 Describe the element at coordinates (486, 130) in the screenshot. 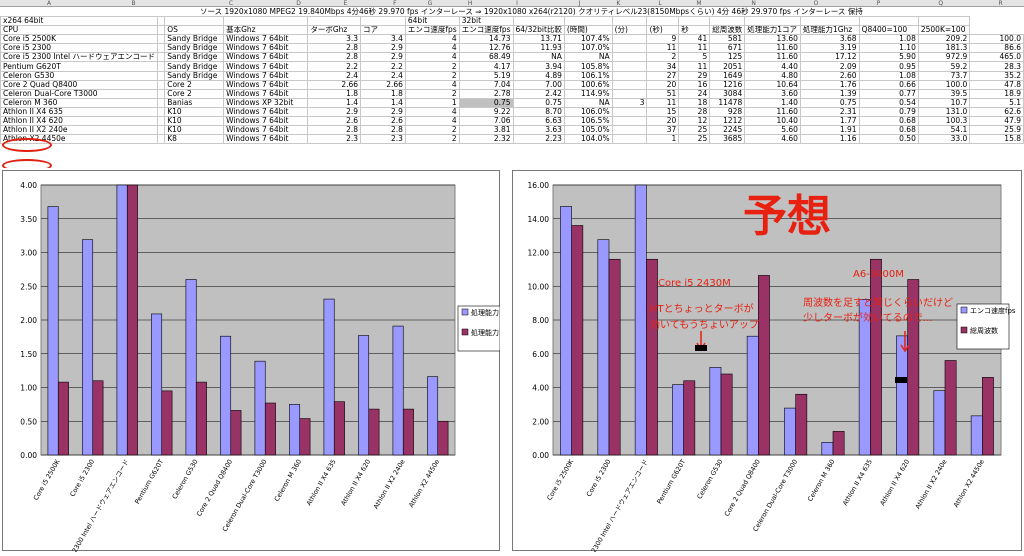

I see `table-cell: 3.81` at that location.